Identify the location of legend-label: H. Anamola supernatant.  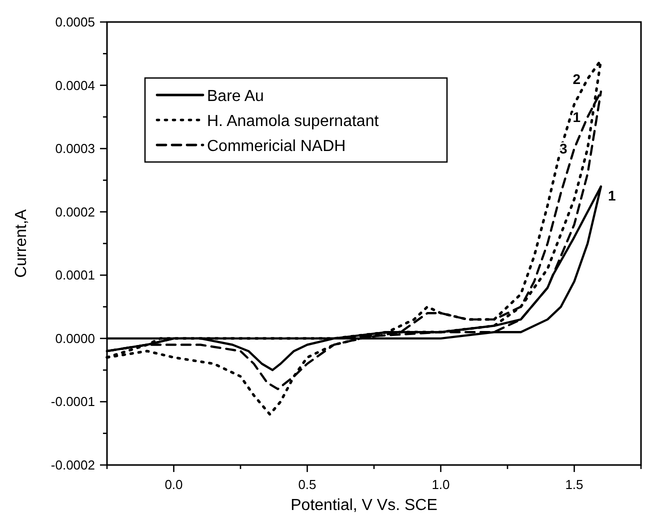
(293, 121).